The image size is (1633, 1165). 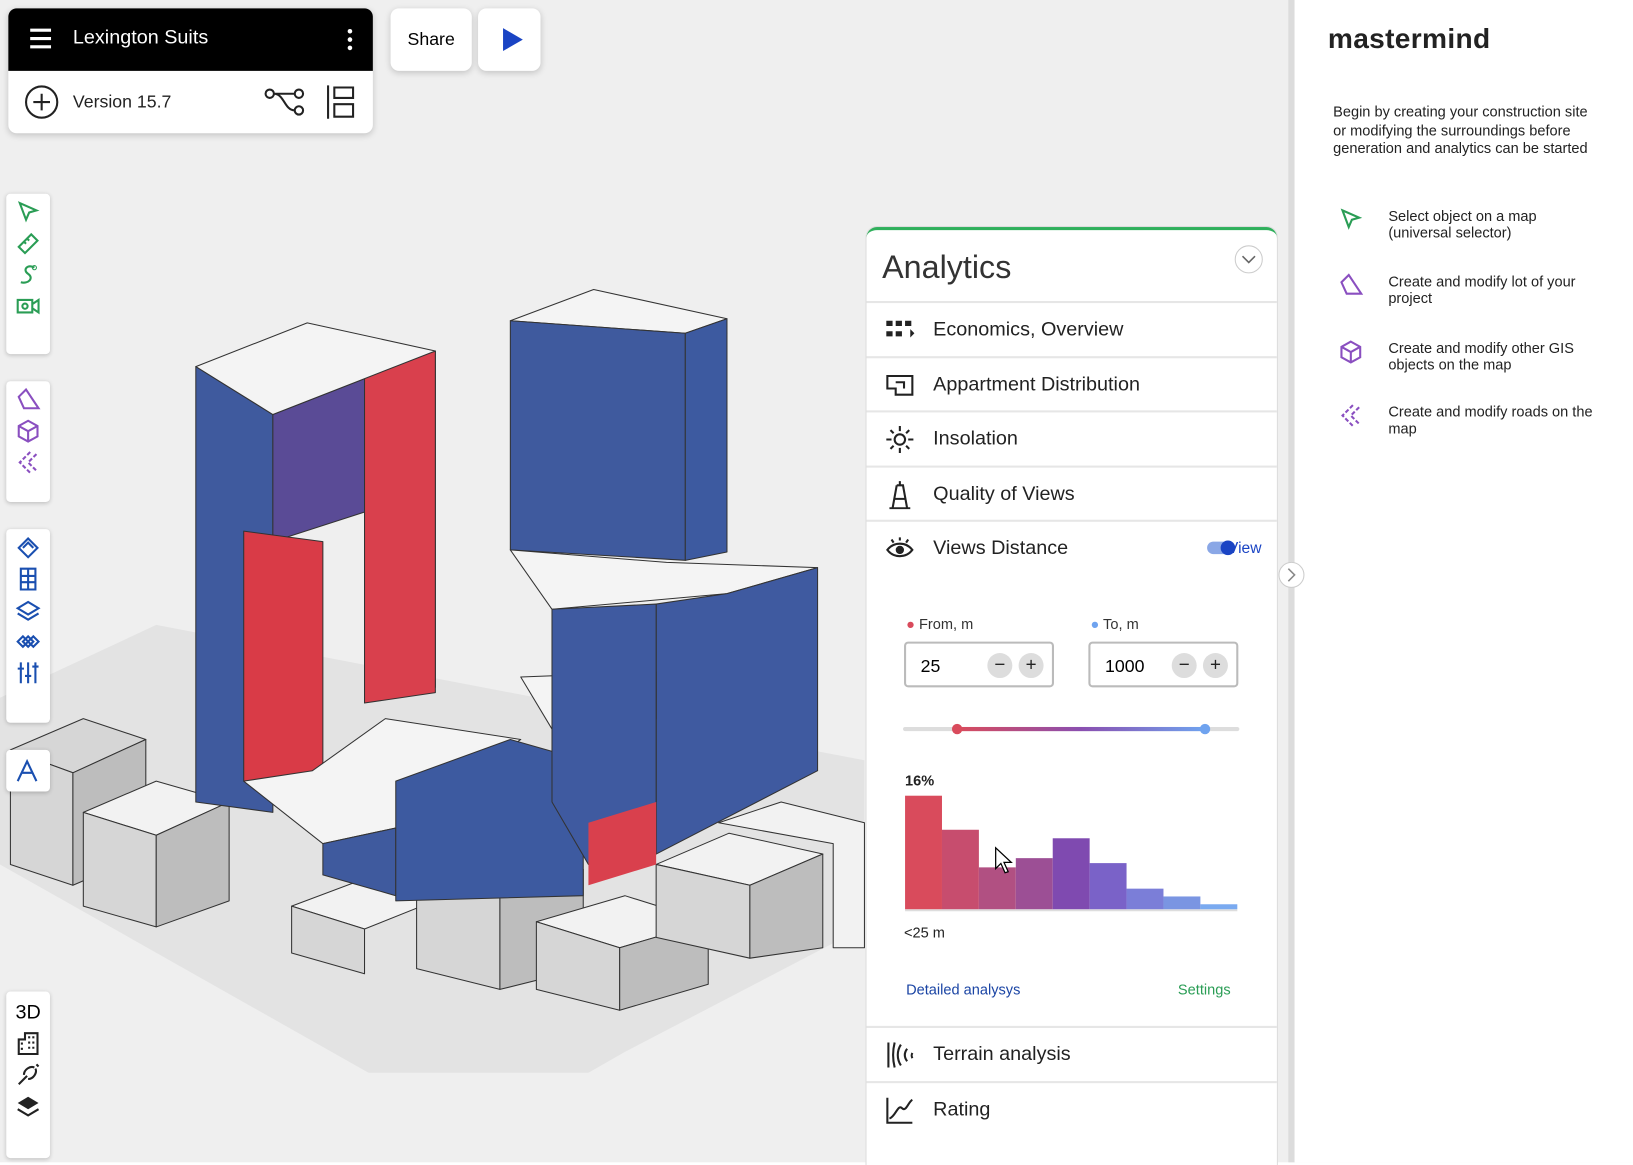 I want to click on toolbar-view: 3D, so click(x=28, y=1075).